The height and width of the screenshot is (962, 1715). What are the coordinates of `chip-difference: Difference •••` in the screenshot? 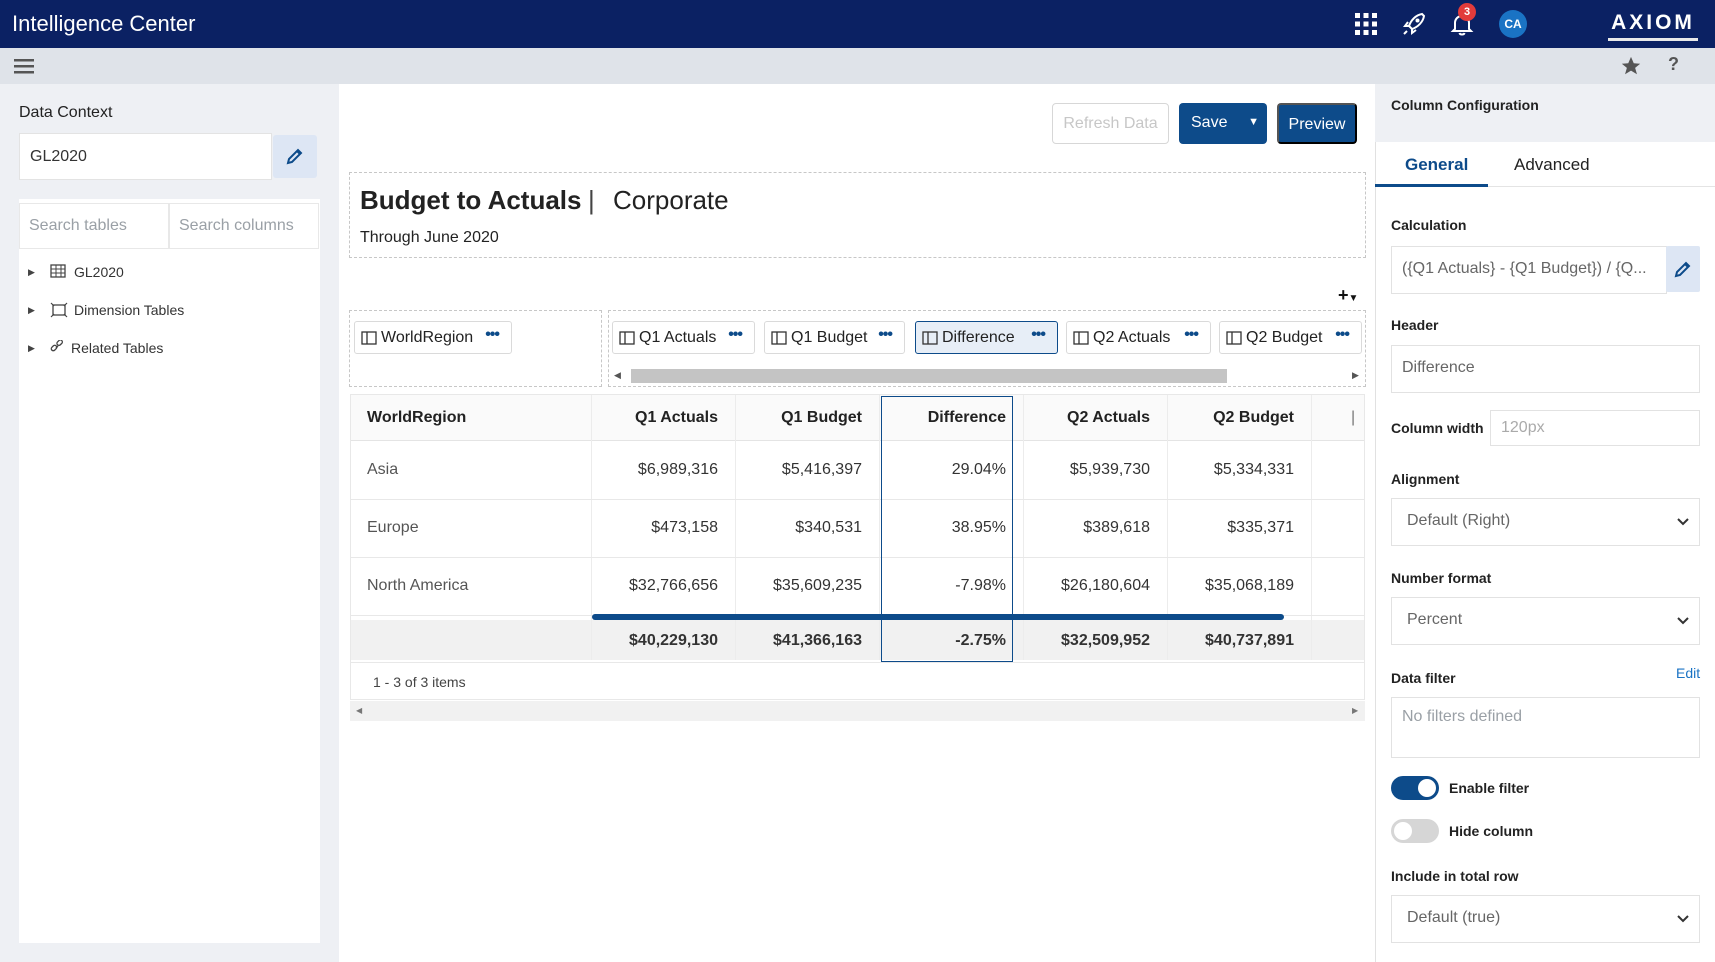 It's located at (986, 337).